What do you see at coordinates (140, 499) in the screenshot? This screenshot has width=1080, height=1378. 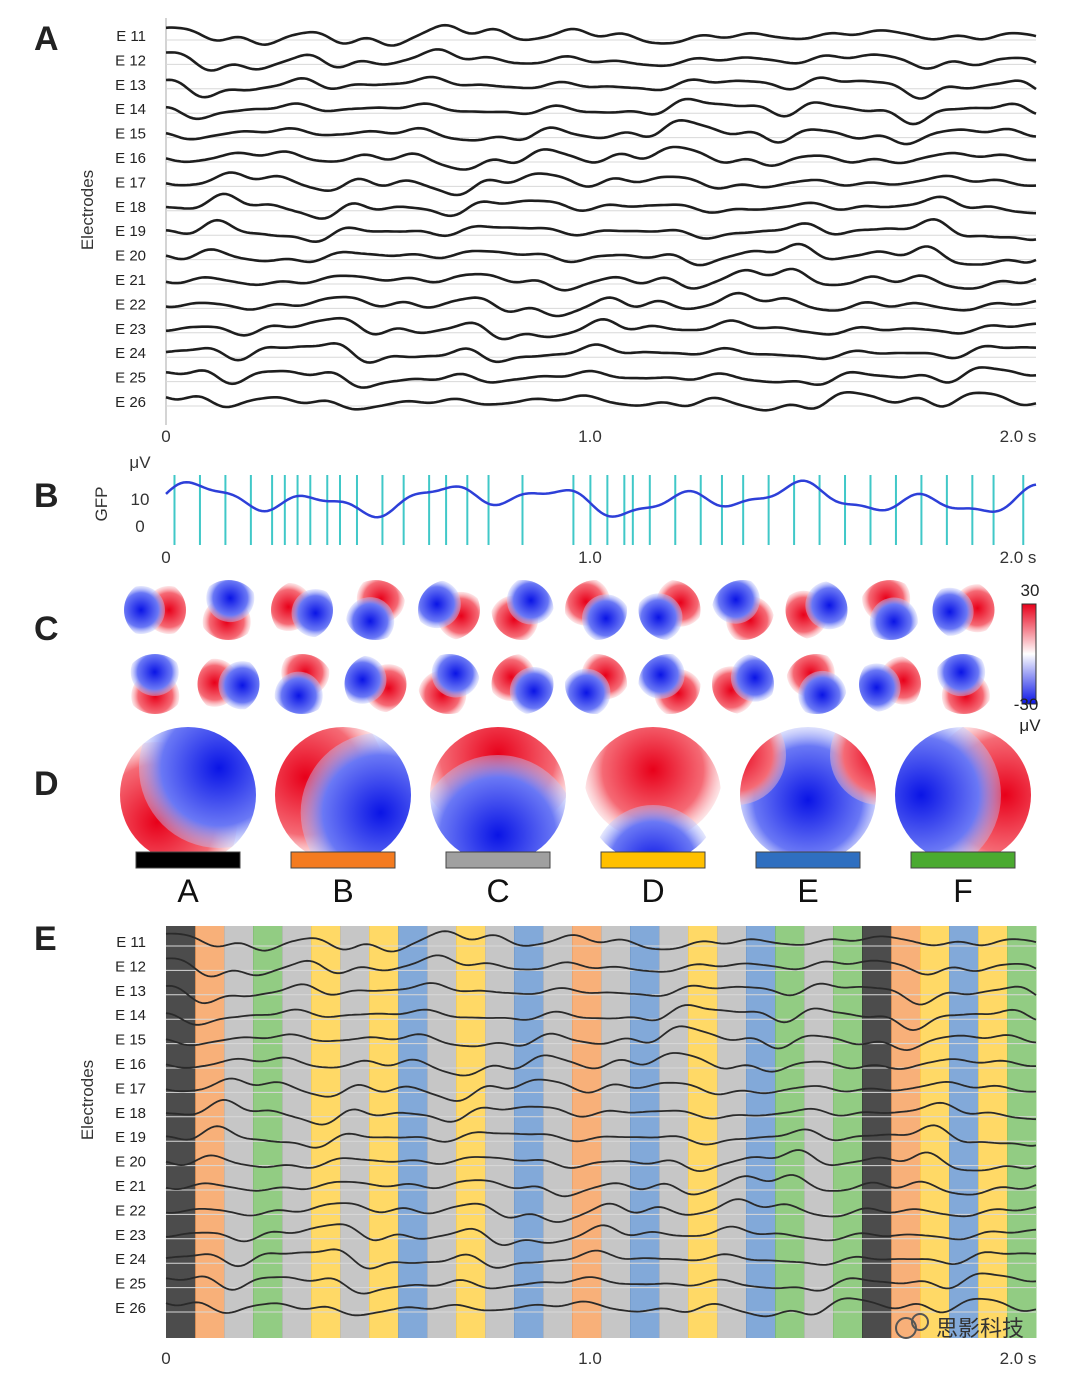 I see `gfp-ytick-10: 10` at bounding box center [140, 499].